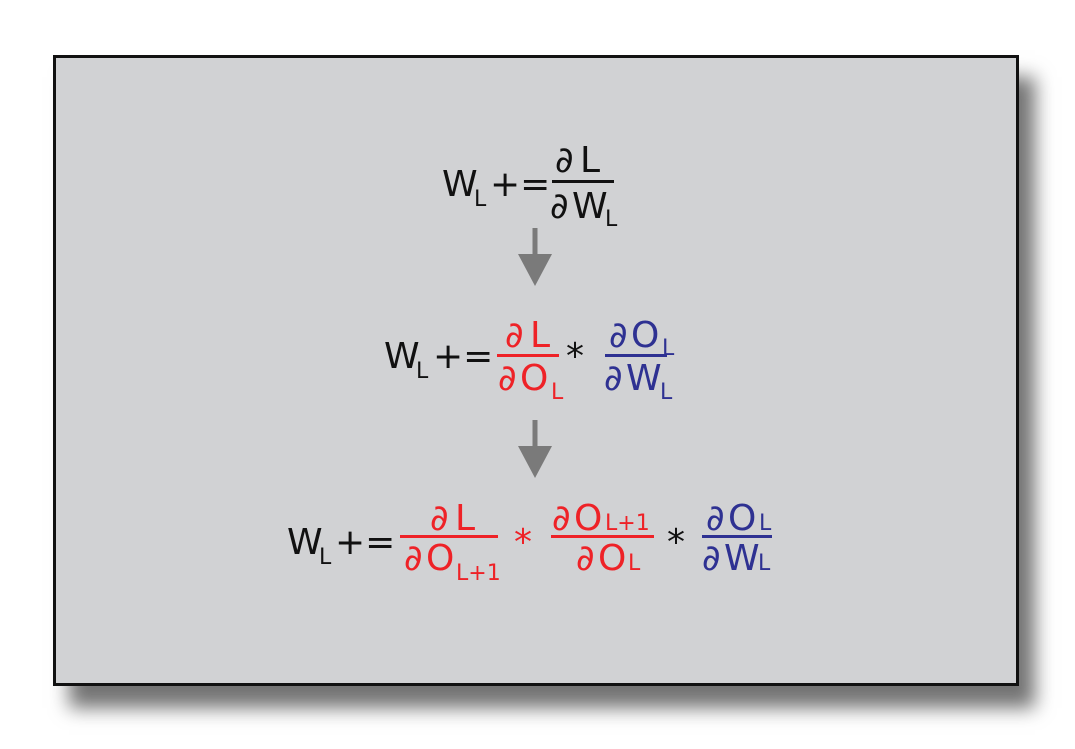 The height and width of the screenshot is (749, 1075). What do you see at coordinates (636, 355) in the screenshot?
I see `eq2-blue-bar` at bounding box center [636, 355].